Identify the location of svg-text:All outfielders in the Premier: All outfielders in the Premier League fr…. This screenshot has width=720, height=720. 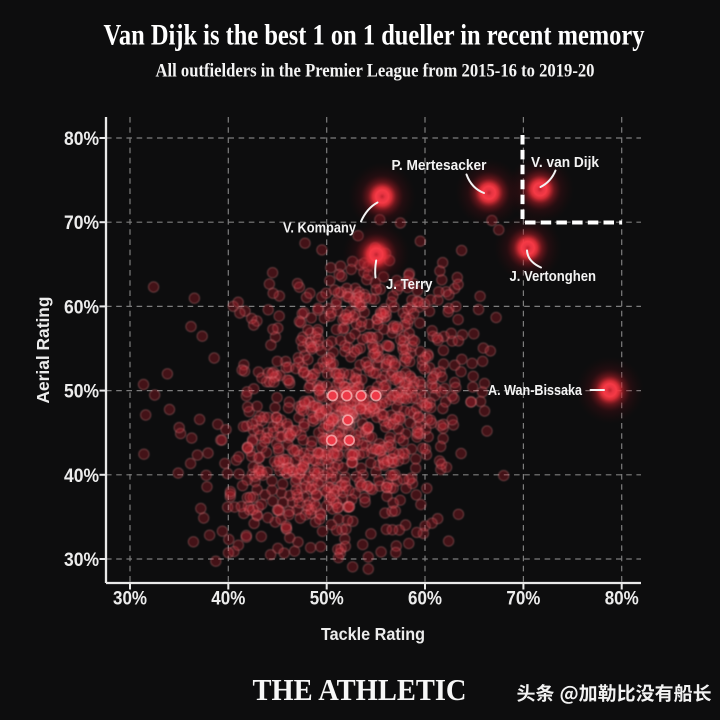
(375, 71).